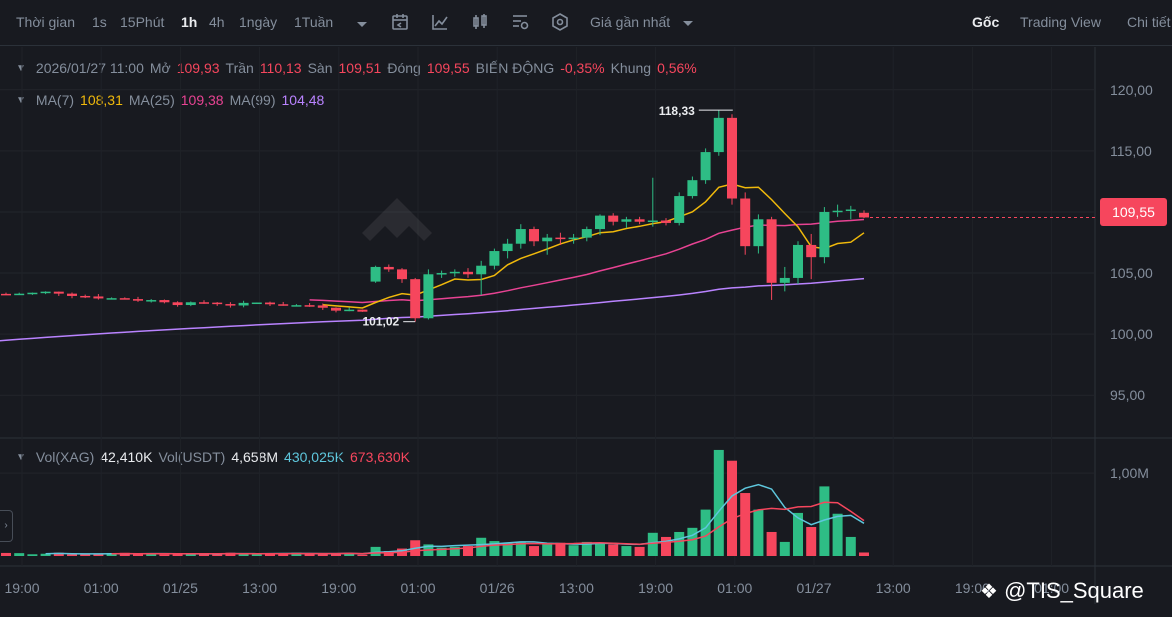 Image resolution: width=1172 pixels, height=617 pixels. What do you see at coordinates (560, 22) in the screenshot?
I see `depth-hex-icon` at bounding box center [560, 22].